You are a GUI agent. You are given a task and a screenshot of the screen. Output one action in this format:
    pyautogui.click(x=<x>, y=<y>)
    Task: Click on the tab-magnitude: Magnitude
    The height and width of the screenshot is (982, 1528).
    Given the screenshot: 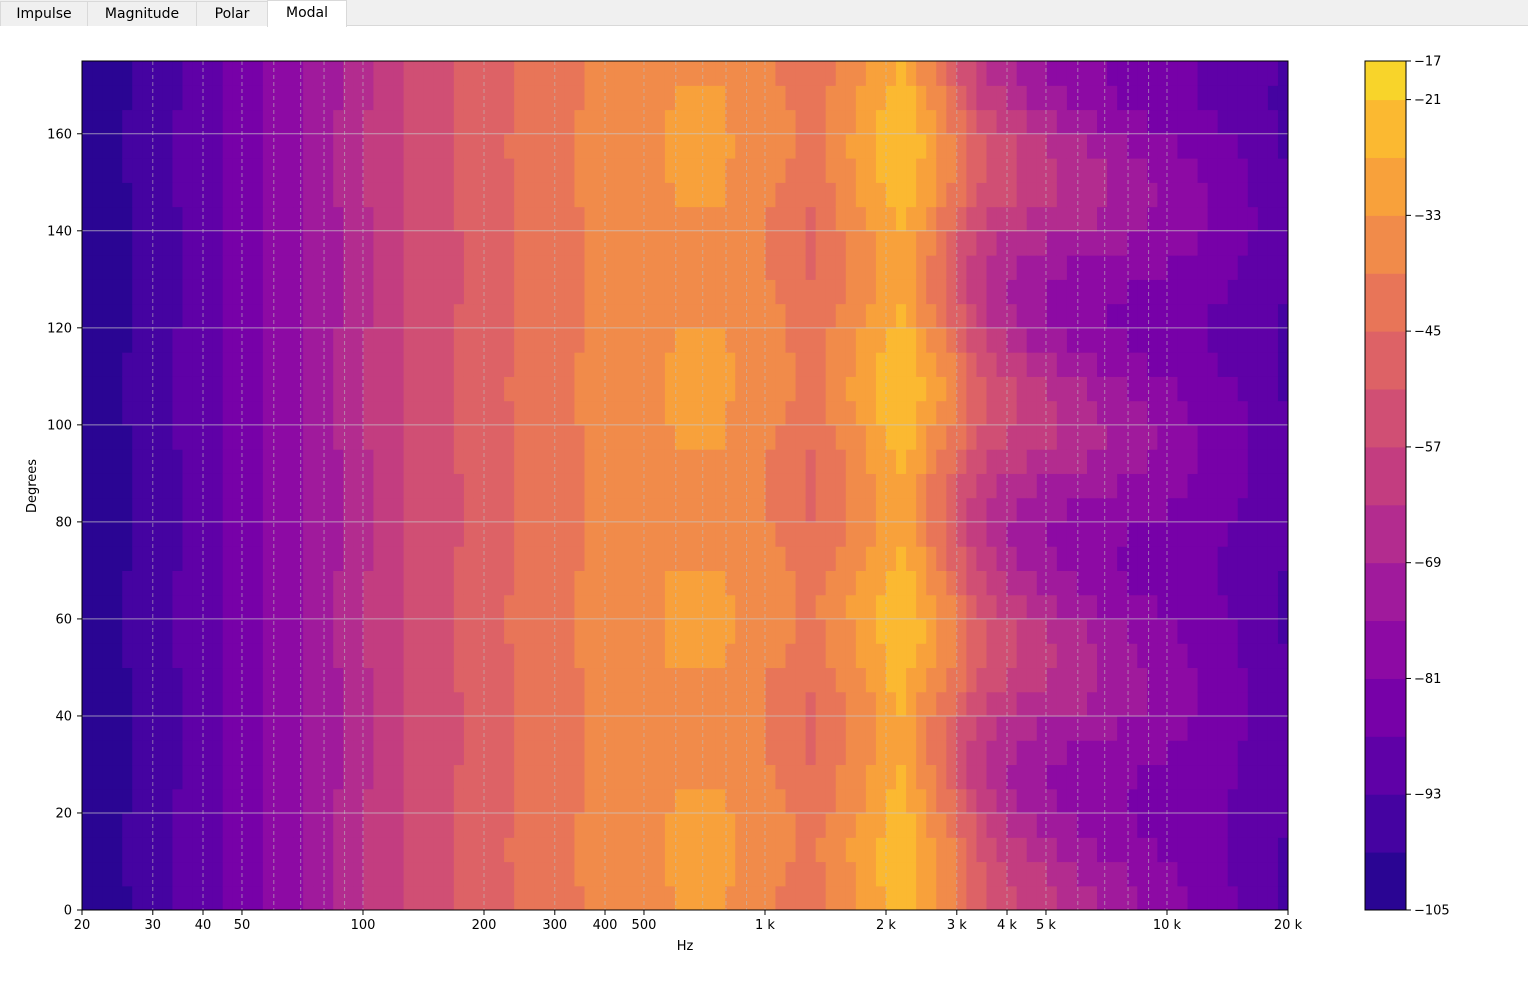 What is the action you would take?
    pyautogui.click(x=142, y=13)
    